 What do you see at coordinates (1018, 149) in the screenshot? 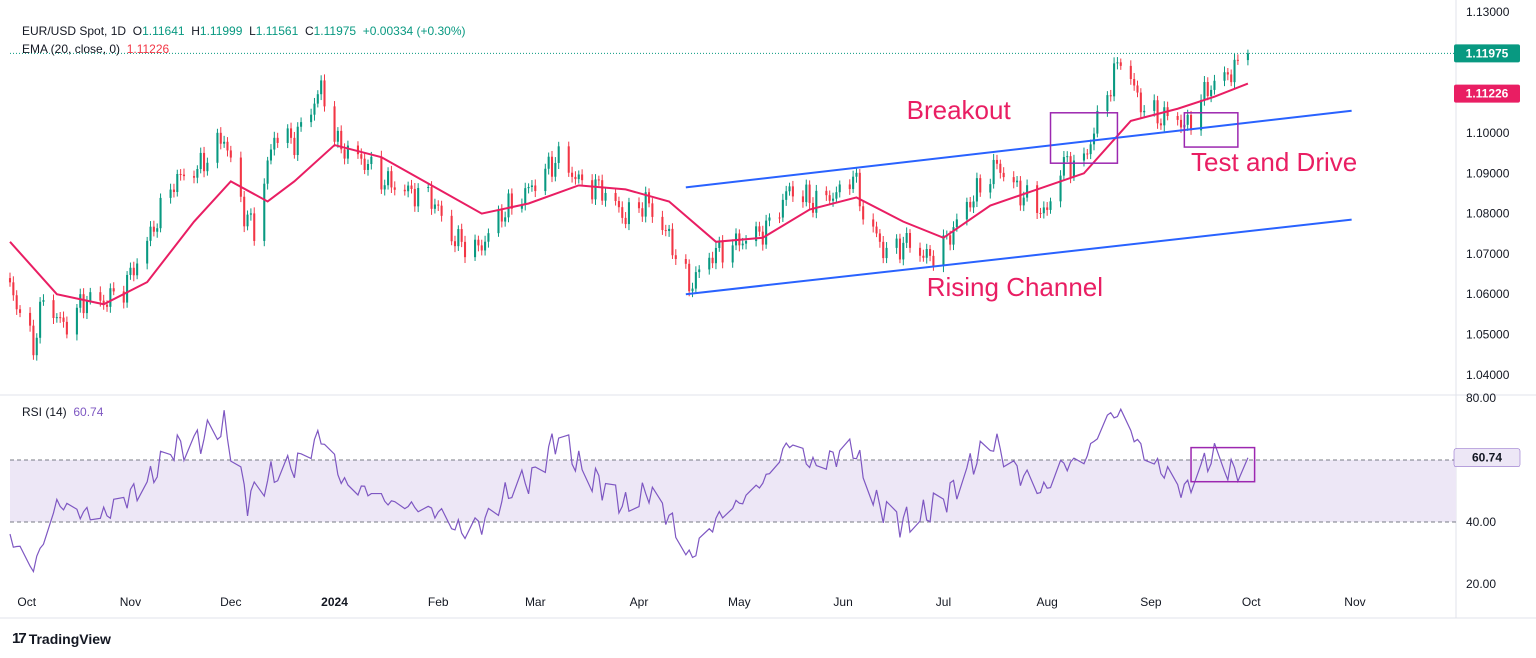
I see `upper-channel-line` at bounding box center [1018, 149].